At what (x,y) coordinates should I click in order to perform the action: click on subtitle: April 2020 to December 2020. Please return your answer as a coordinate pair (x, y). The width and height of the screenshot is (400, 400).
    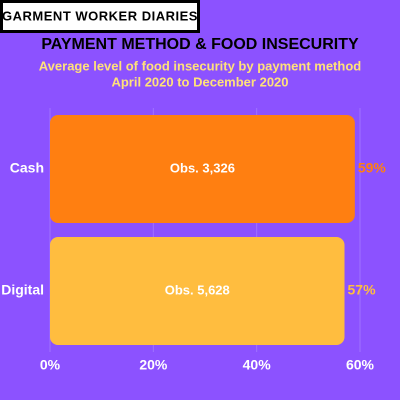
    Looking at the image, I should click on (199, 81).